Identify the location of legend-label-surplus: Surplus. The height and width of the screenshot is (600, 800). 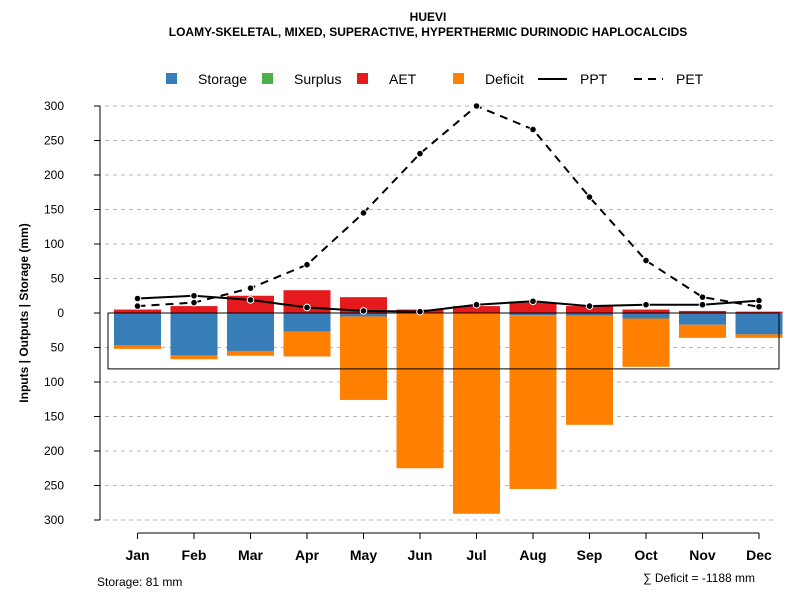
(317, 79).